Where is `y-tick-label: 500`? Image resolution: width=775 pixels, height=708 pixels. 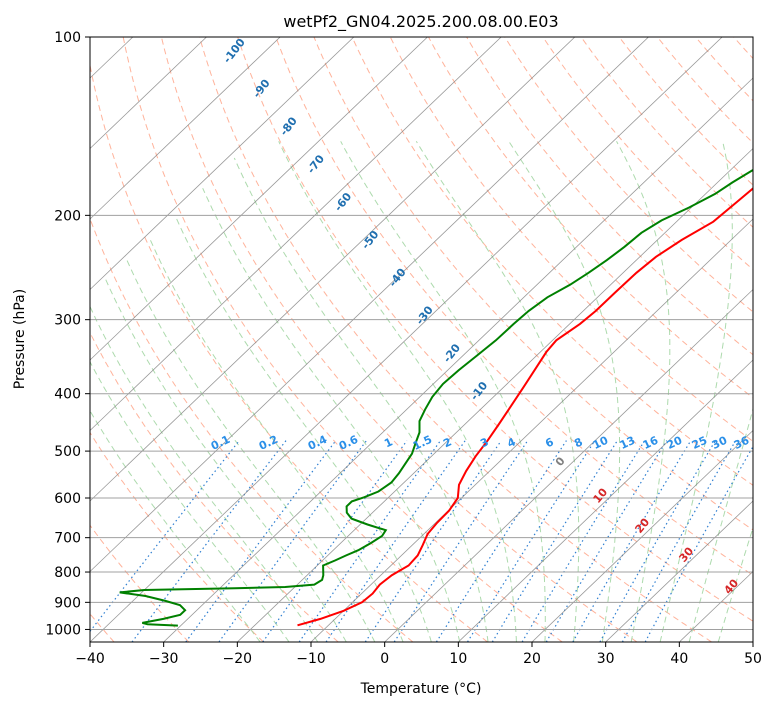 y-tick-label: 500 is located at coordinates (67, 452).